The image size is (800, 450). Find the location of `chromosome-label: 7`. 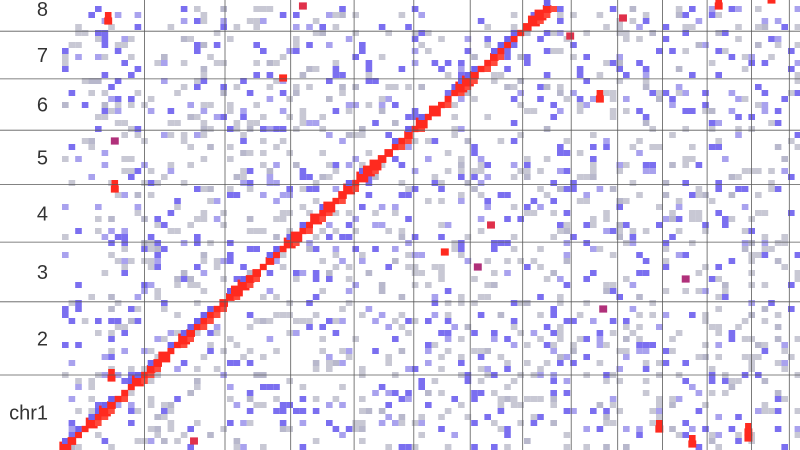

chromosome-label: 7 is located at coordinates (42, 56).